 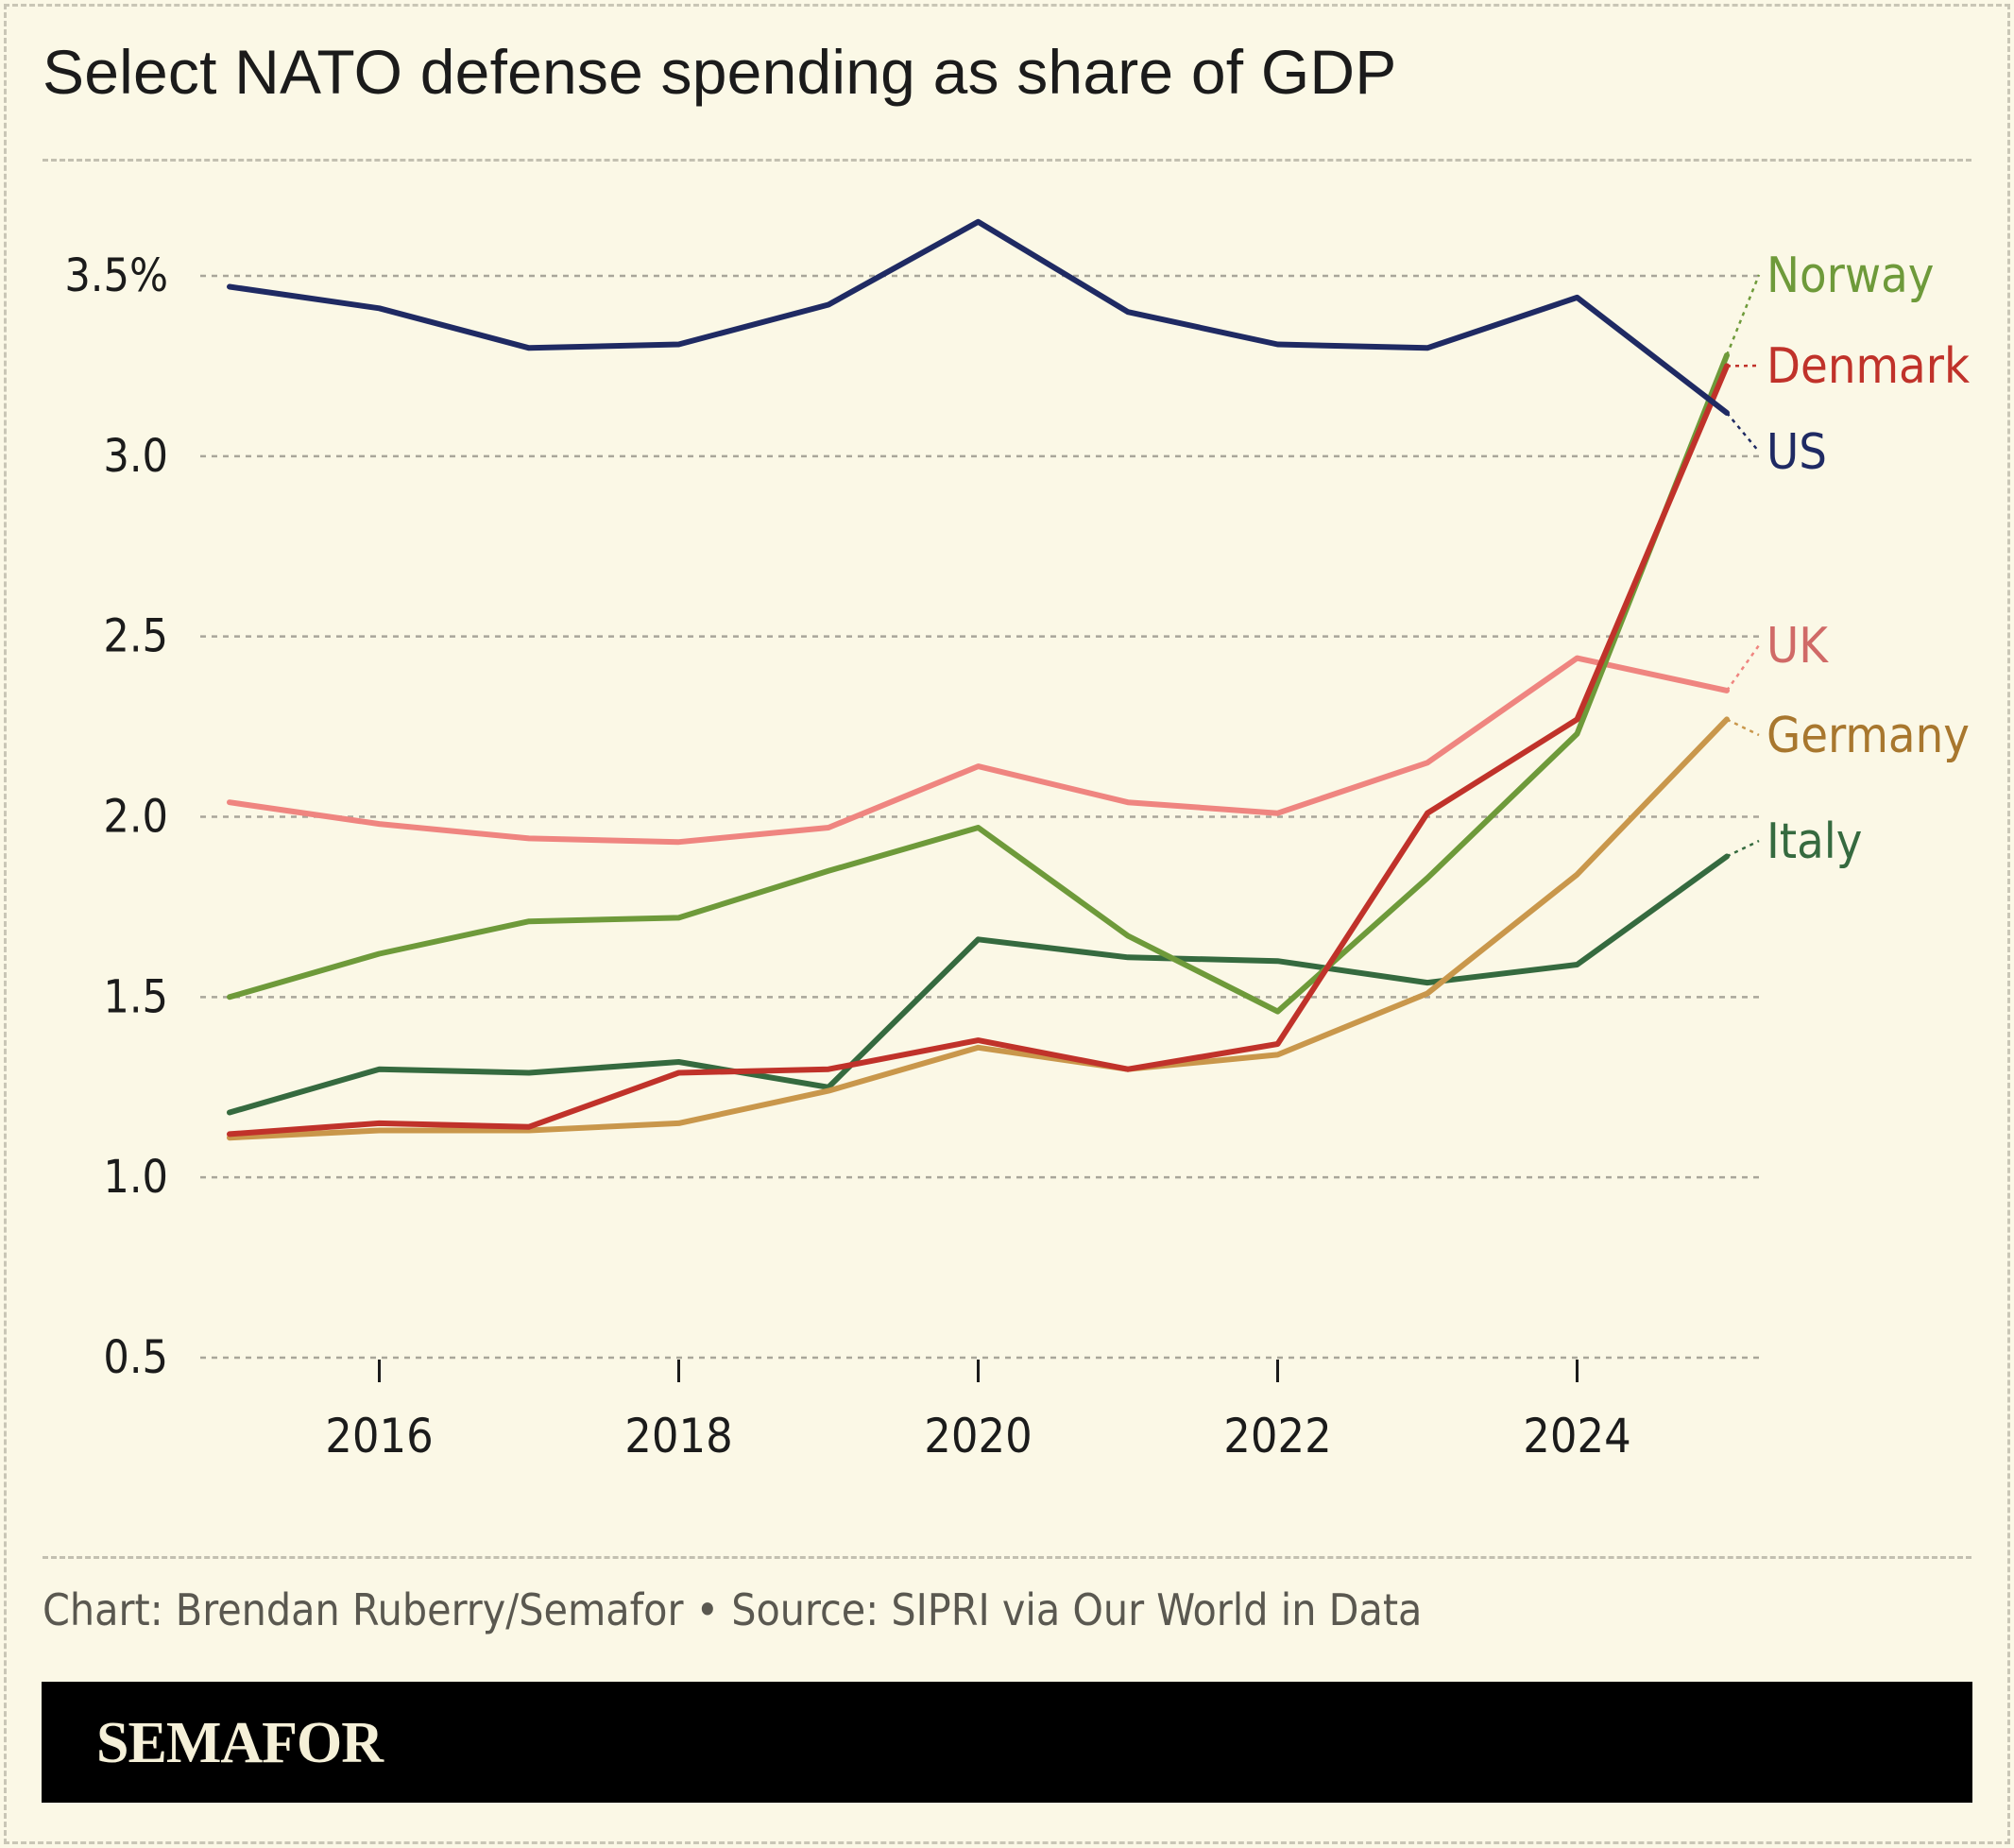 I want to click on series-label-us: US, so click(x=1797, y=452).